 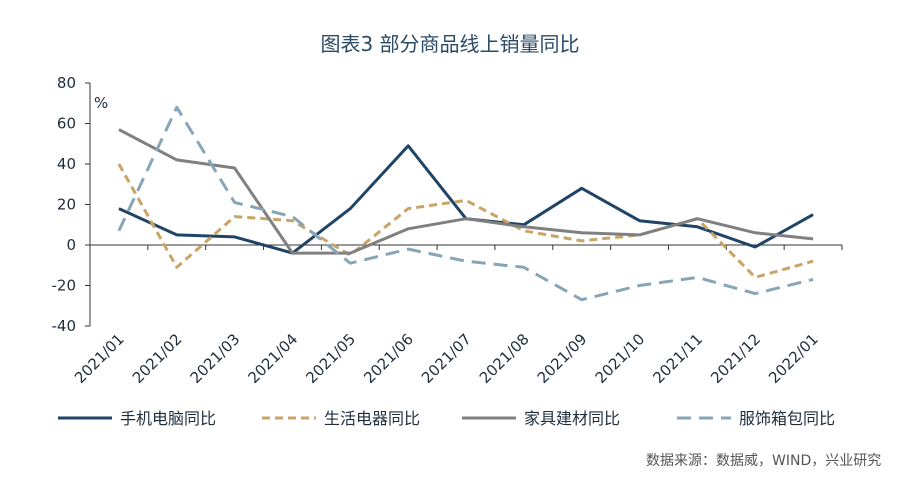 What do you see at coordinates (330, 358) in the screenshot?
I see `x-tick-label: 2021/05` at bounding box center [330, 358].